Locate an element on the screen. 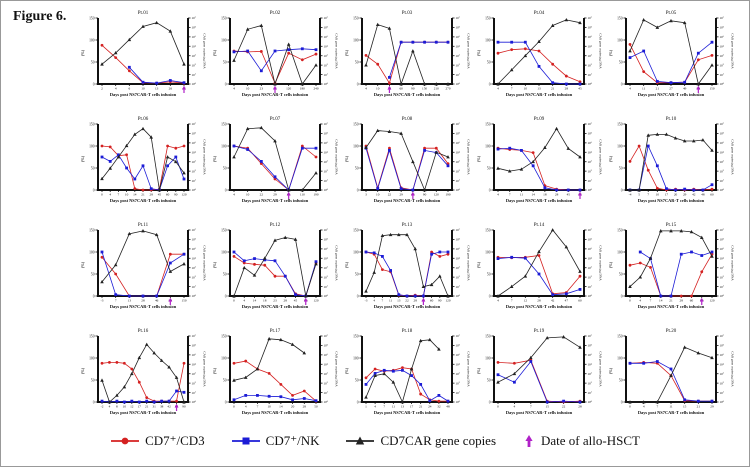 This screenshot has height=467, width=750. allo-hsct-arrow-icon is located at coordinates (529, 441).